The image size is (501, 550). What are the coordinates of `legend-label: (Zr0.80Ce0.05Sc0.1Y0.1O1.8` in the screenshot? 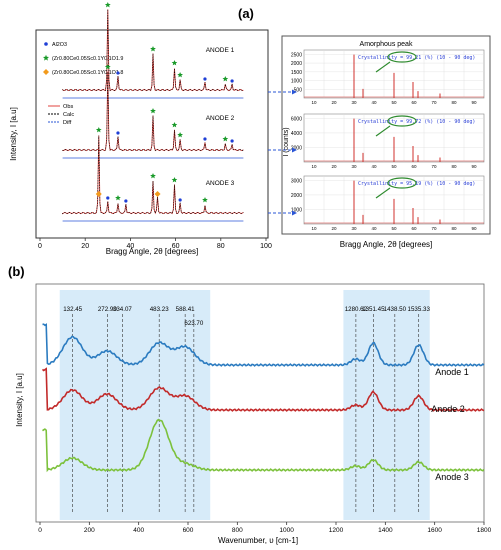 It's located at (87, 73).